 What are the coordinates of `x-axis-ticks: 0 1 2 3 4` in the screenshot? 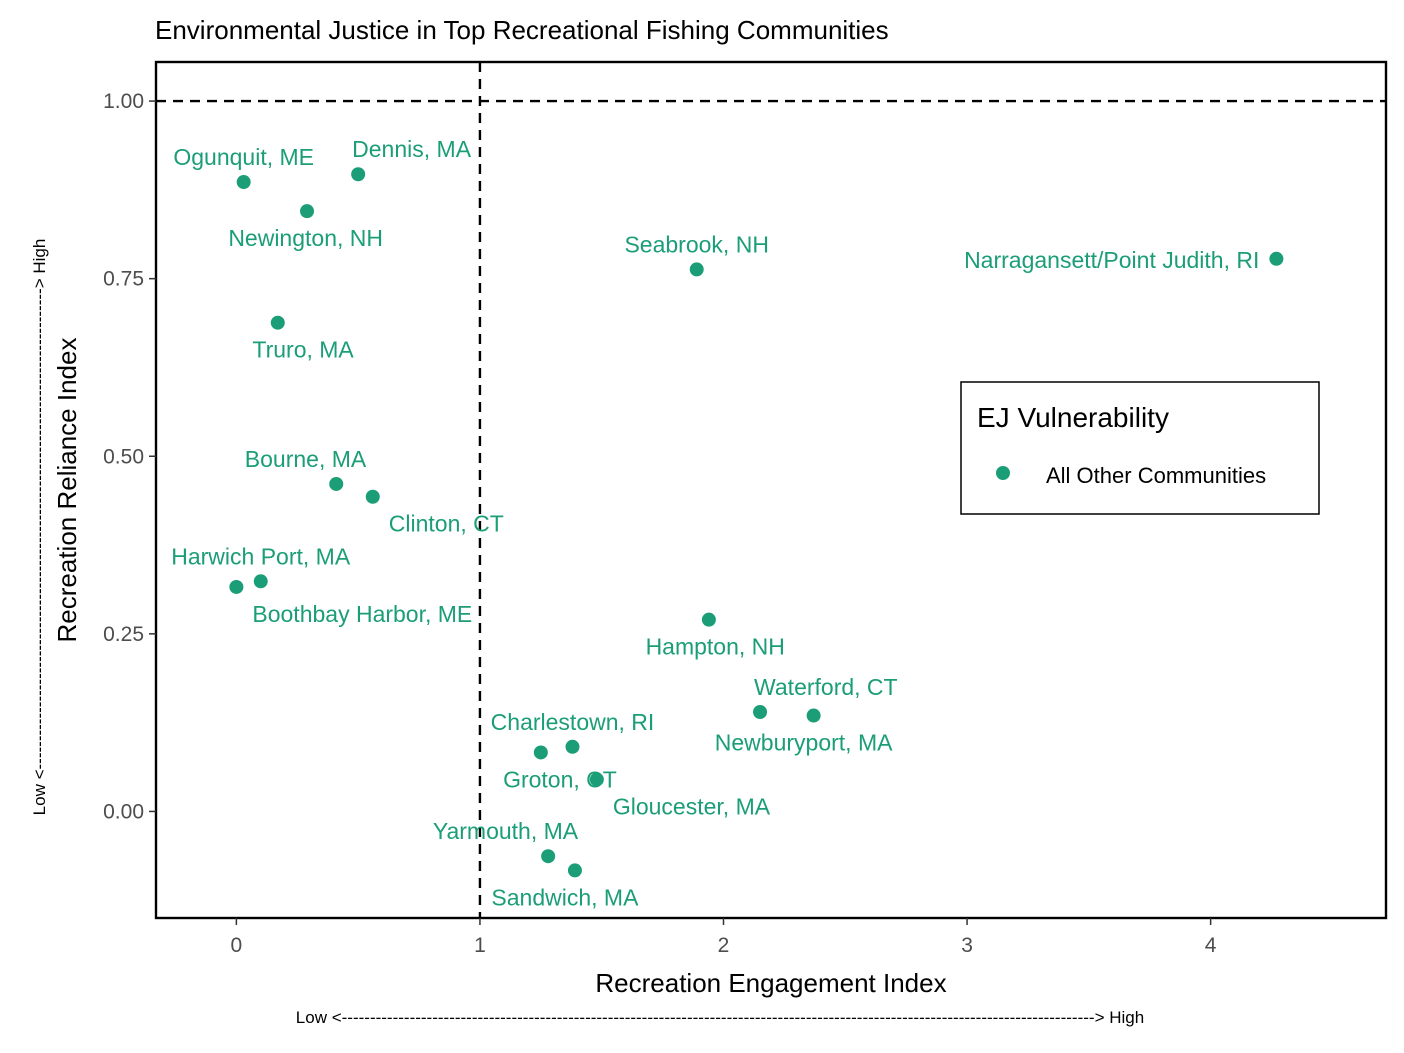 It's located at (724, 937).